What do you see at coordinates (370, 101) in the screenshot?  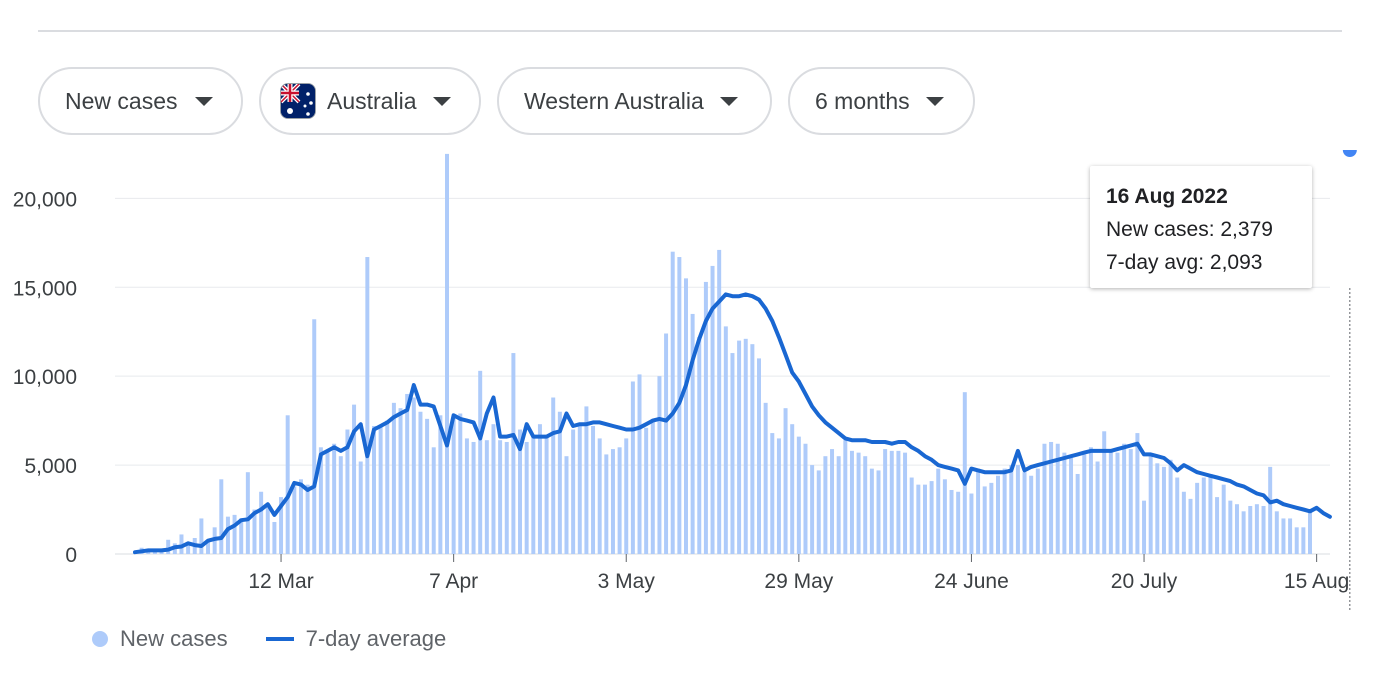 I see `country-dropdown: Australia` at bounding box center [370, 101].